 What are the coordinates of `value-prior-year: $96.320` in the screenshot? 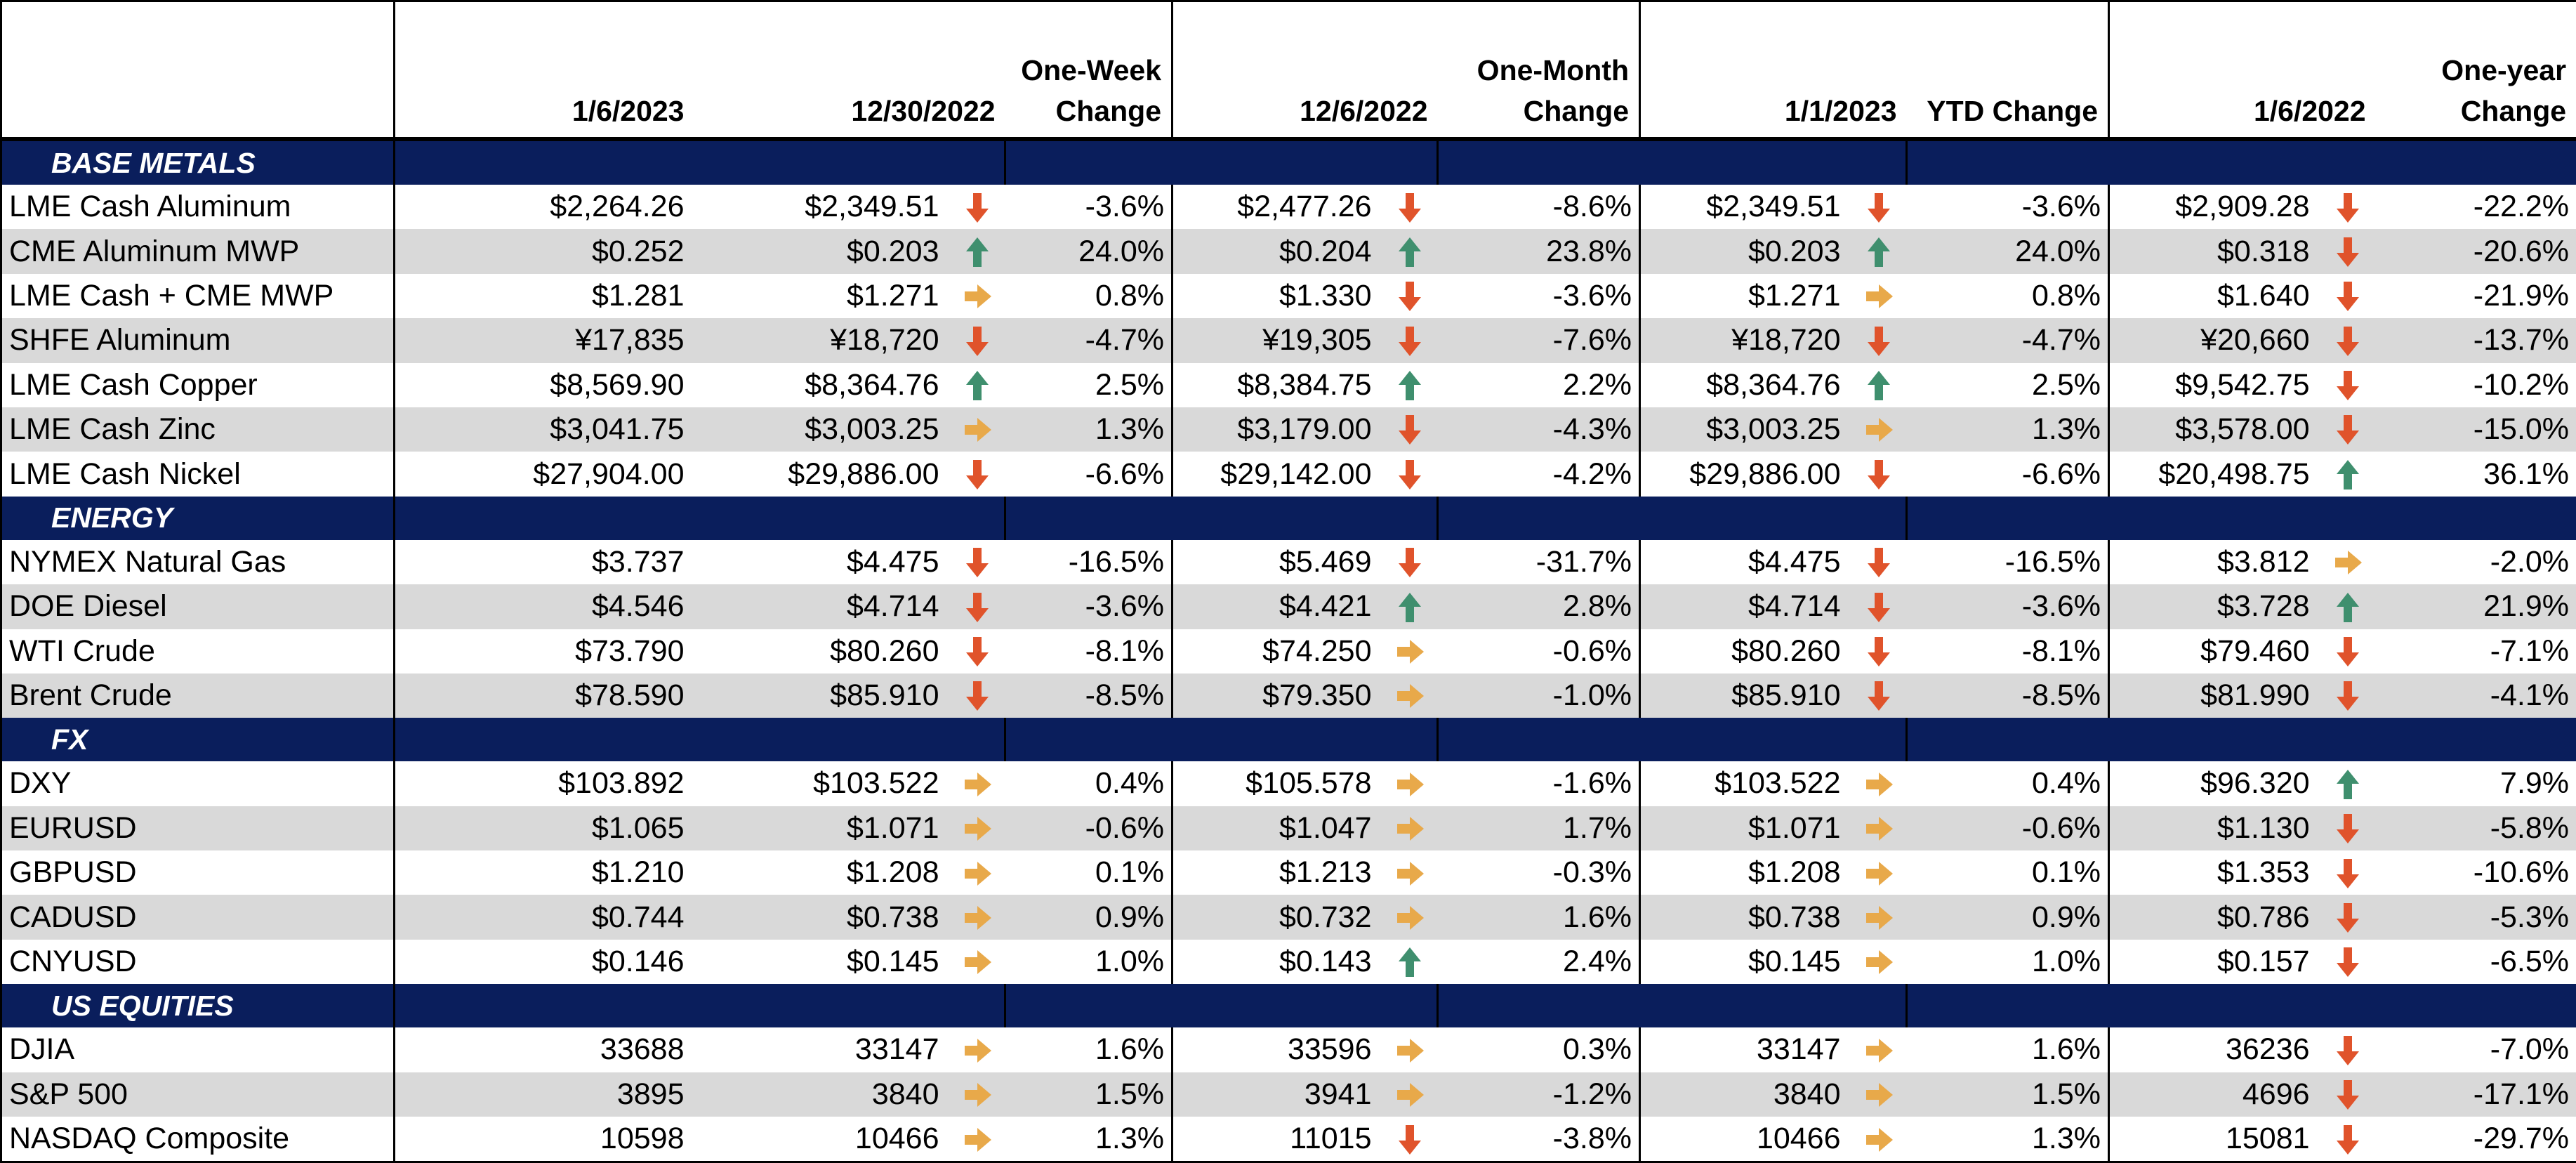 It's located at (2214, 783).